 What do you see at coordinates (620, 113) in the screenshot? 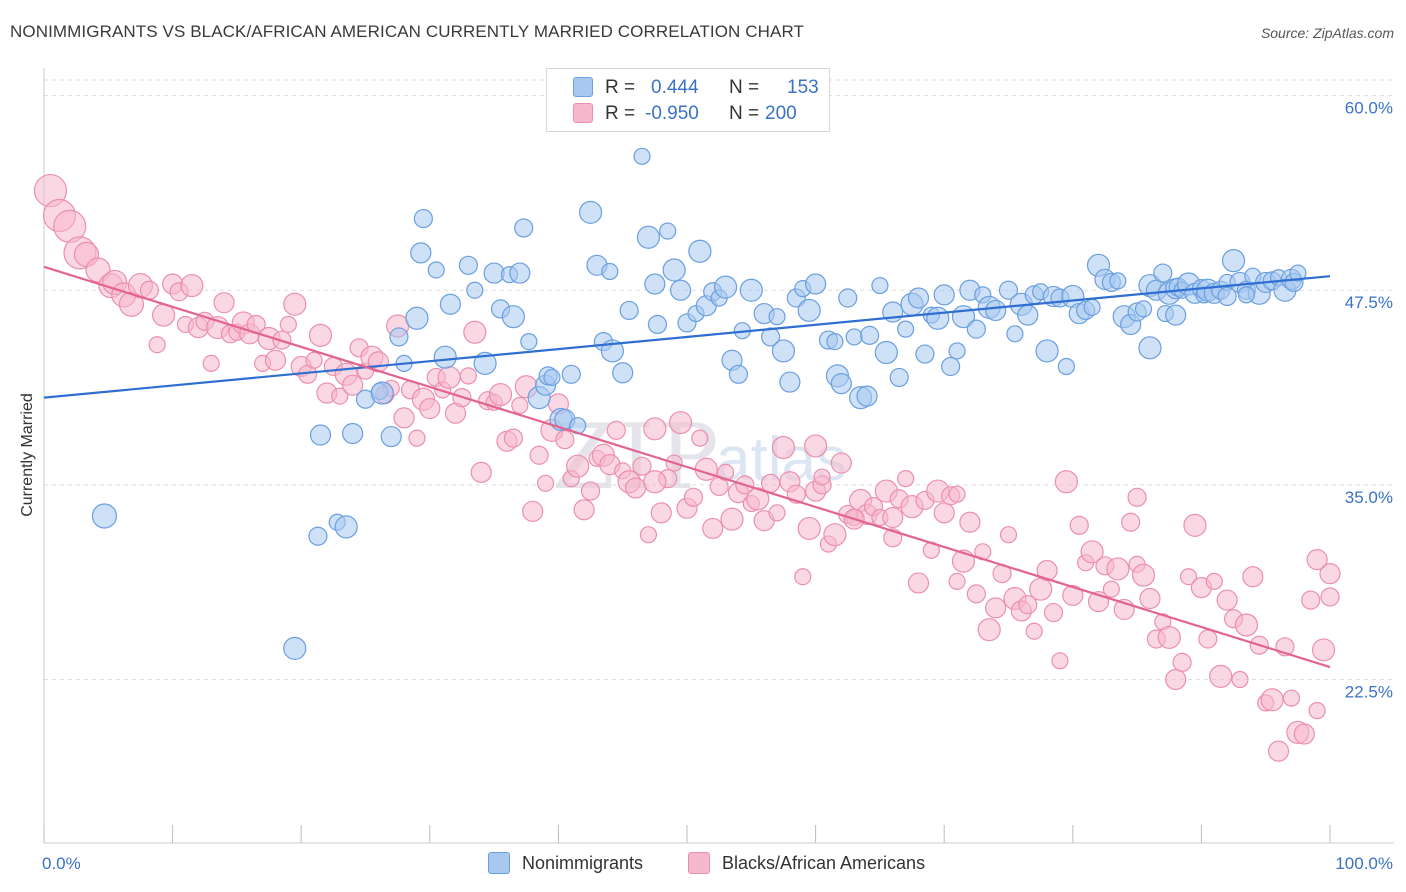
I see `legend-r-label: R =` at bounding box center [620, 113].